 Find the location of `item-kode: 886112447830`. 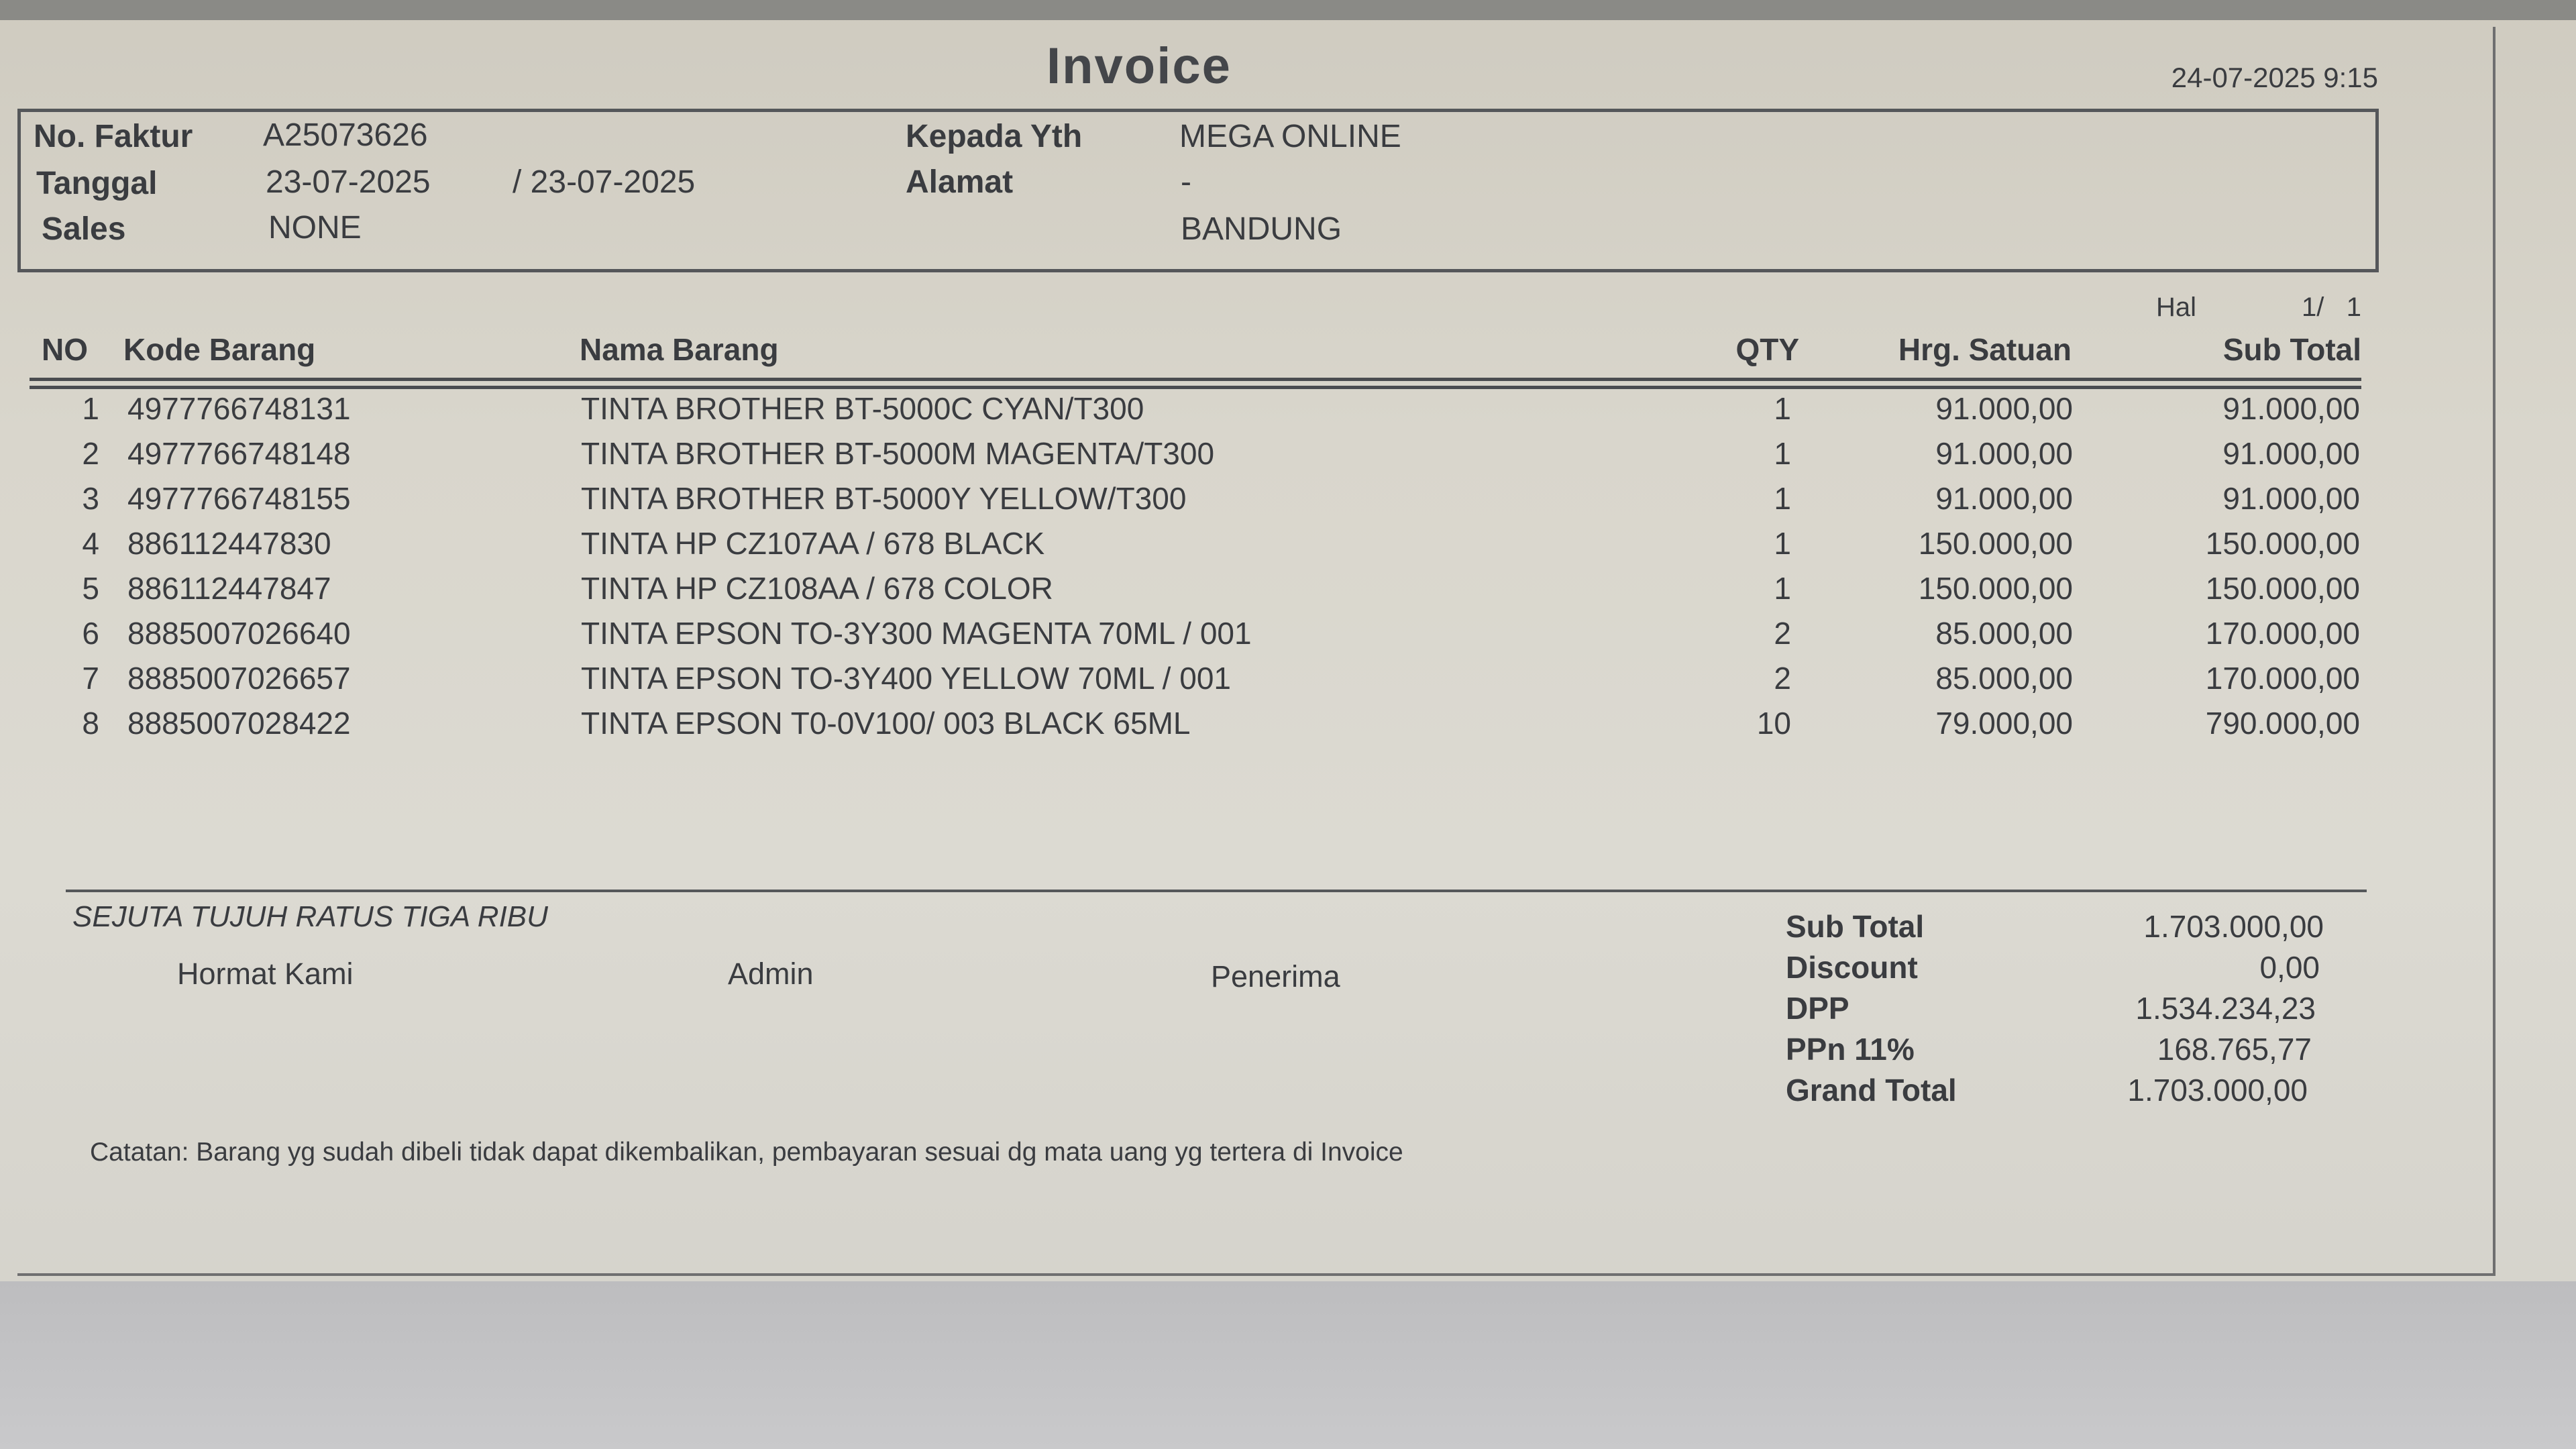

item-kode: 886112447830 is located at coordinates (229, 543).